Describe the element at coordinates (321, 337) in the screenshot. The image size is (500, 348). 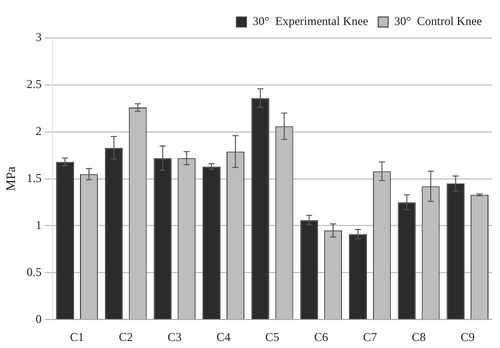
I see `x-tick-label: C6` at that location.